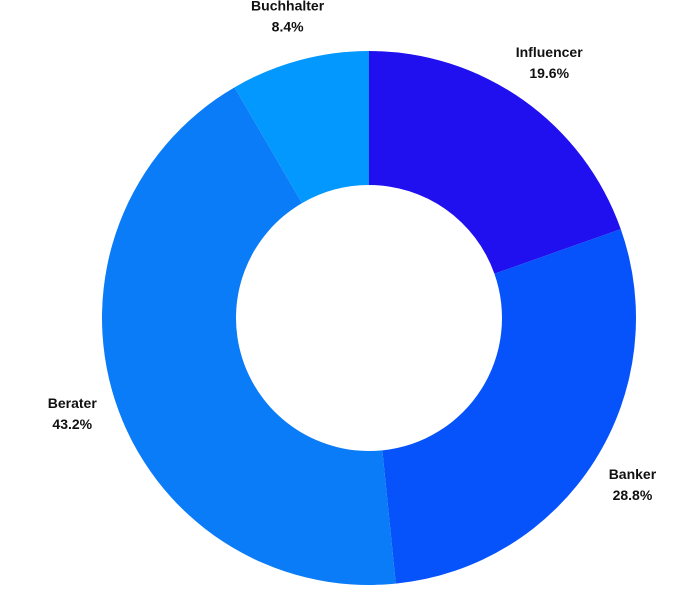 Image resolution: width=700 pixels, height=603 pixels. Describe the element at coordinates (73, 403) in the screenshot. I see `slice-label: Berater` at that location.